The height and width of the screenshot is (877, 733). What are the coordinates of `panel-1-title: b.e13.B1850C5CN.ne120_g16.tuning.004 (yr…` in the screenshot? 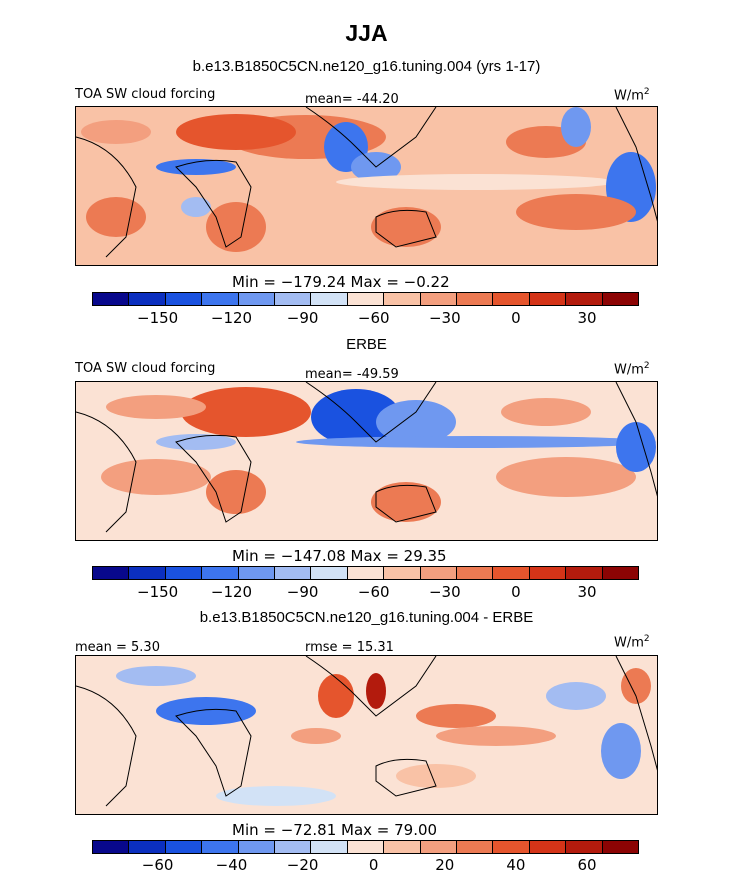 It's located at (366, 66).